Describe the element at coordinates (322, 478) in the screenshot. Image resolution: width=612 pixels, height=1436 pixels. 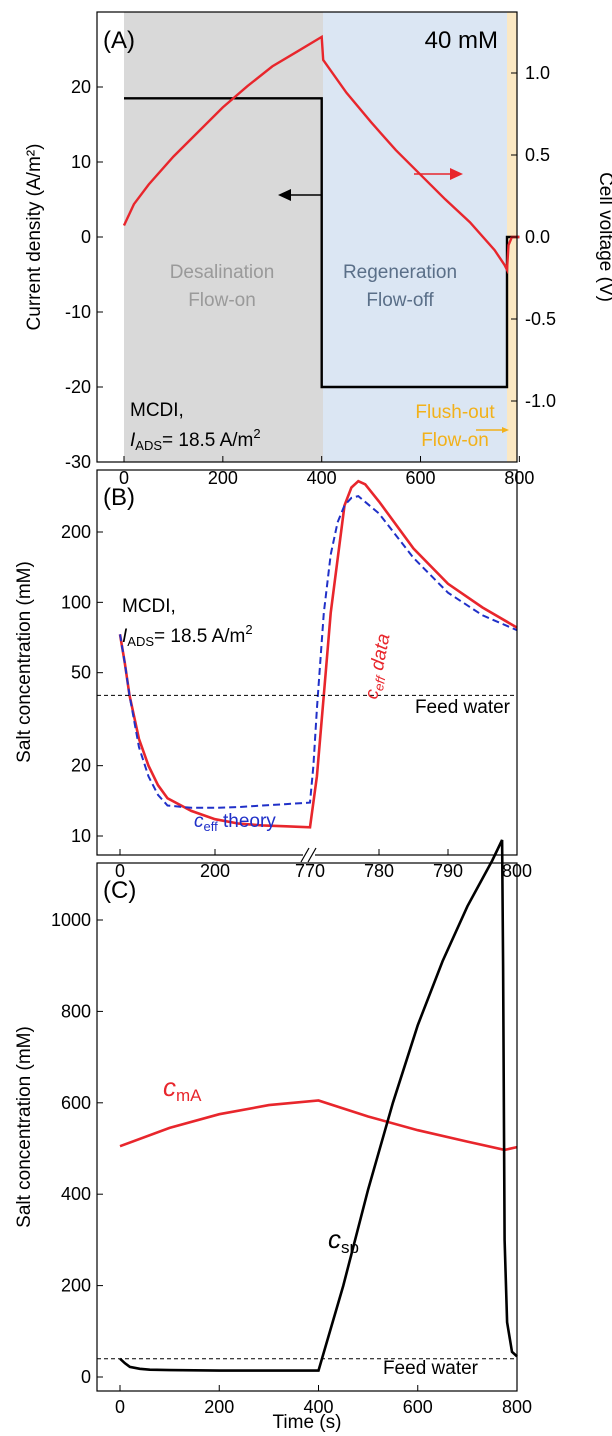
I see `x-tick-label-a: 400` at that location.